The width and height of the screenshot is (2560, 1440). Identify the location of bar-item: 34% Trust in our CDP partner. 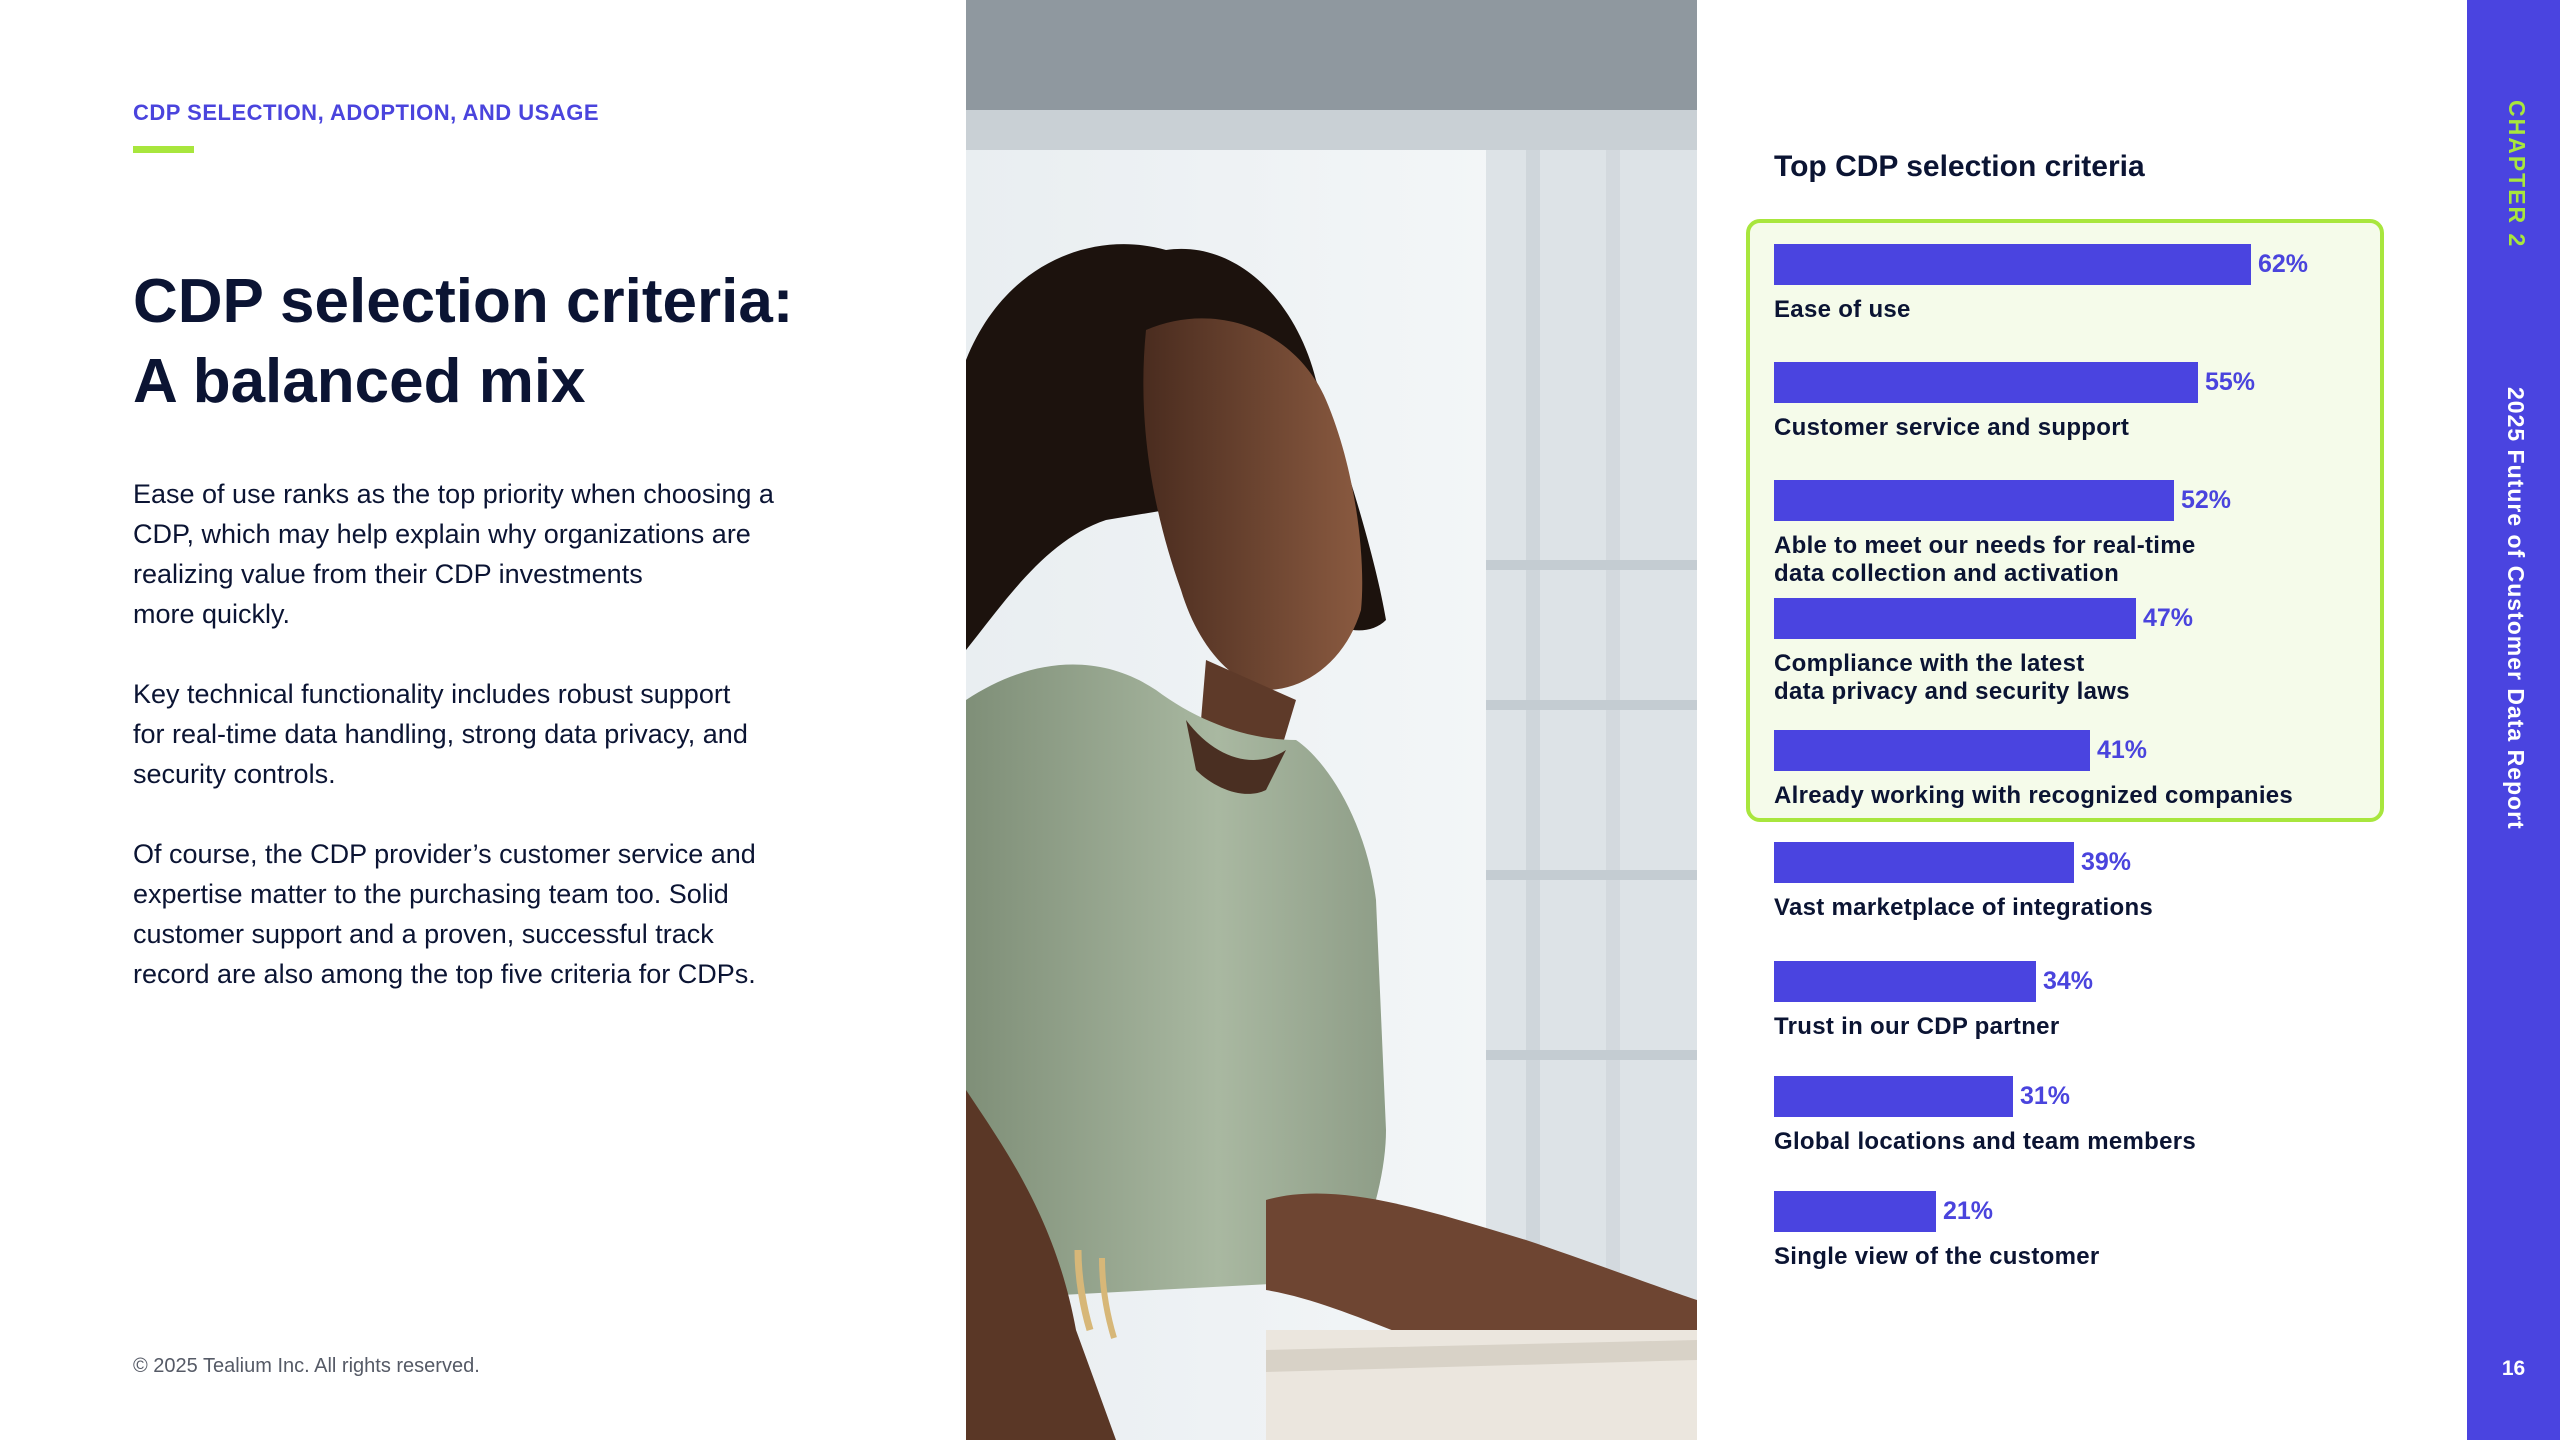
(2084, 1001).